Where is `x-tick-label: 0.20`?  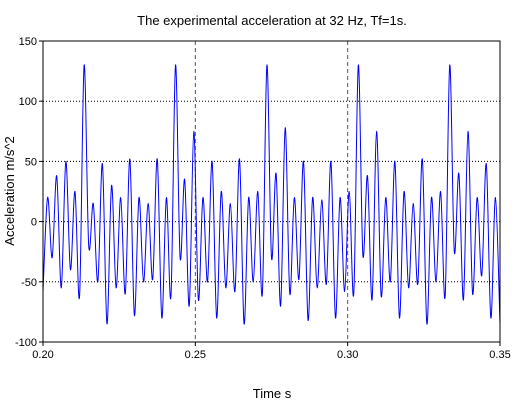
x-tick-label: 0.20 is located at coordinates (42, 355).